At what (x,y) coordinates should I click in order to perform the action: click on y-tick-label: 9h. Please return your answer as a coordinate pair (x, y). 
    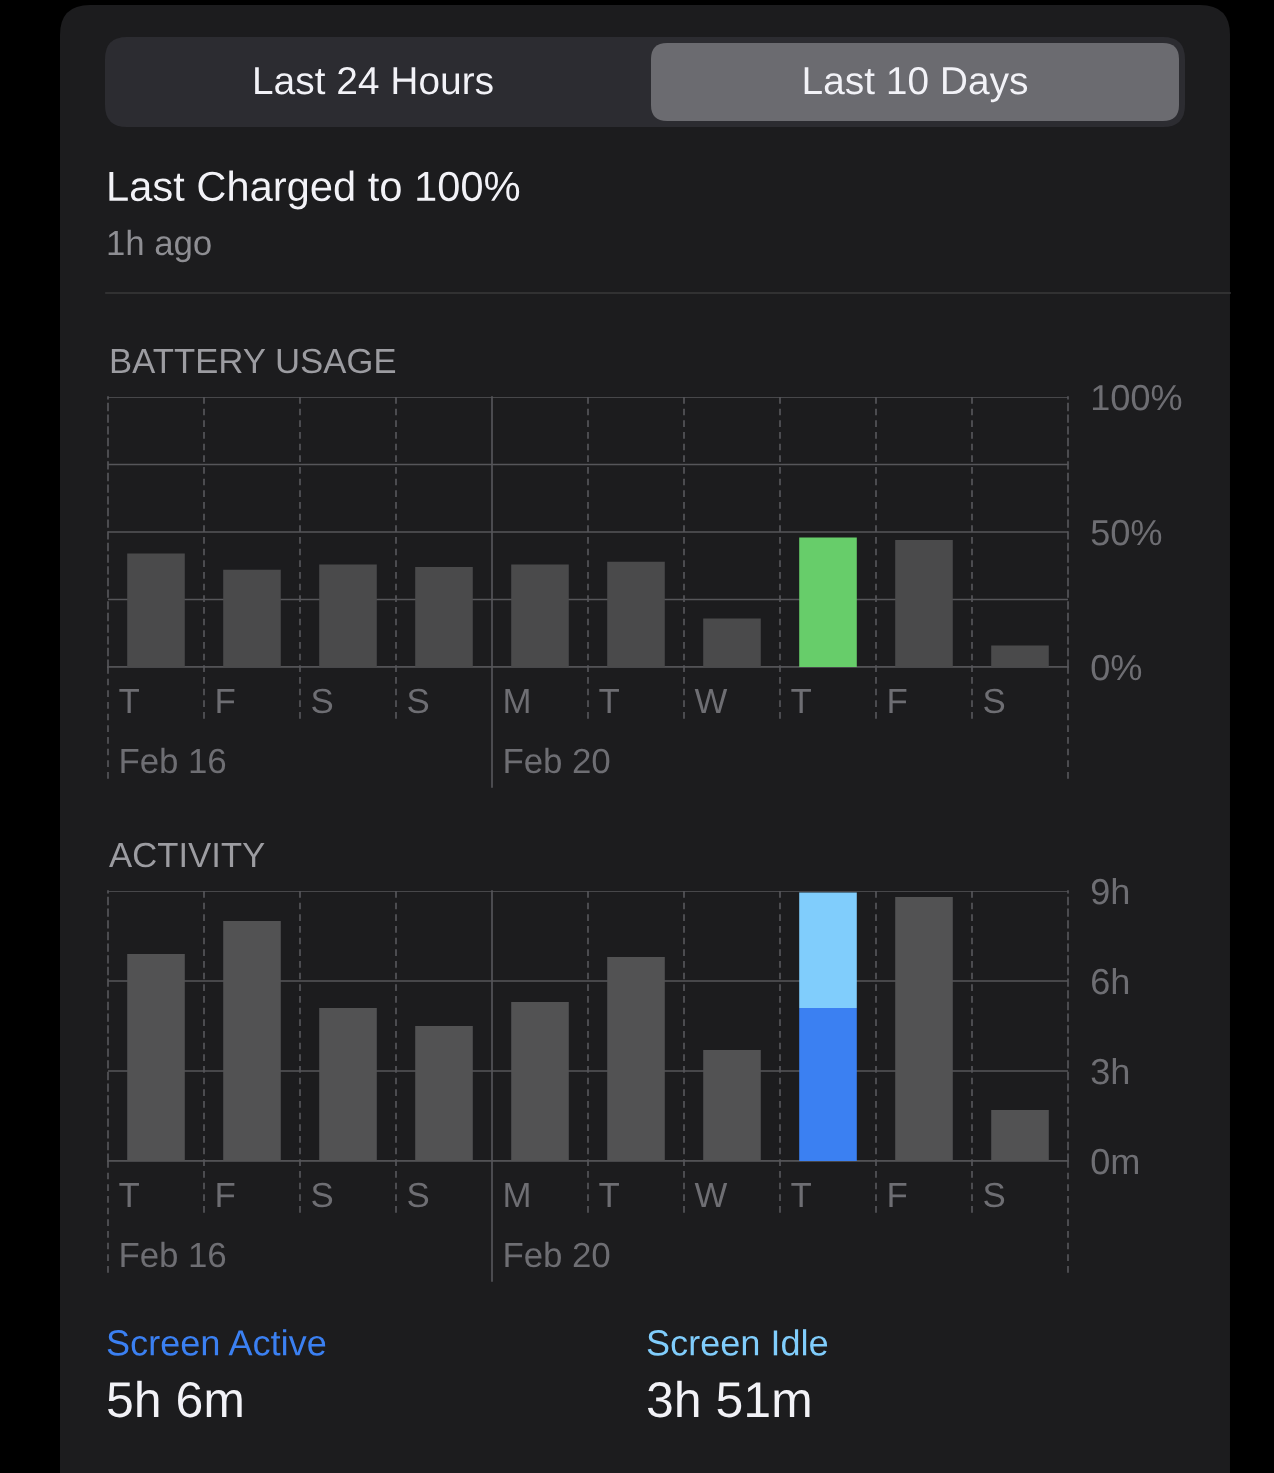
    Looking at the image, I should click on (1110, 891).